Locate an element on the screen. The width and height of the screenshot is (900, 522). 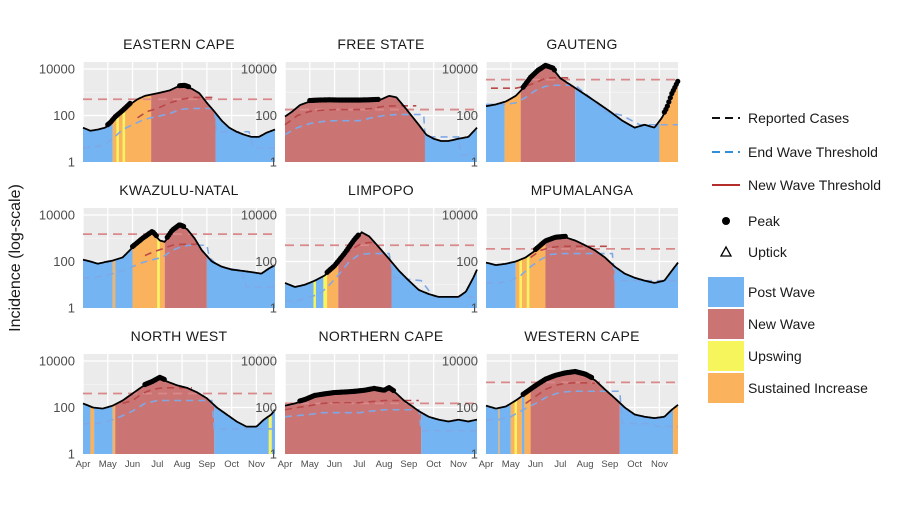
legend-item-uptick: Uptick is located at coordinates (753, 252).